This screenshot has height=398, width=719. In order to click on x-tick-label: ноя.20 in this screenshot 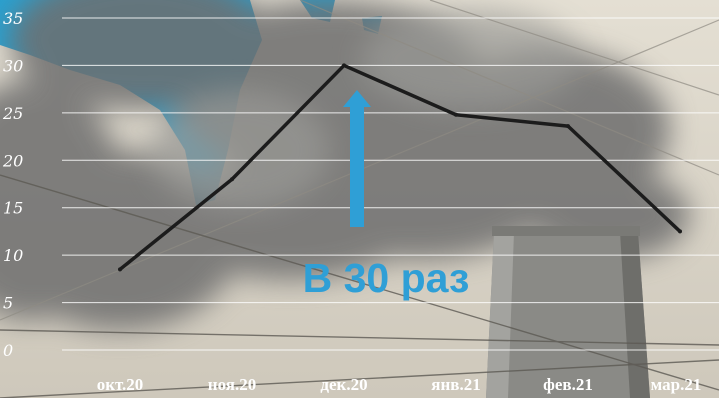, I will do `click(232, 384)`.